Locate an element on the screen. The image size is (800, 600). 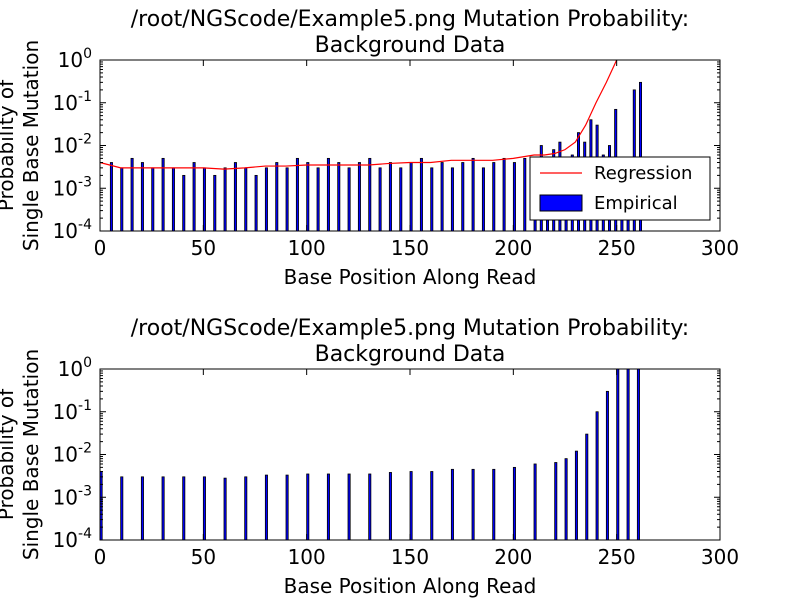
y-tick-label: 10⁻² is located at coordinates (72, 145).